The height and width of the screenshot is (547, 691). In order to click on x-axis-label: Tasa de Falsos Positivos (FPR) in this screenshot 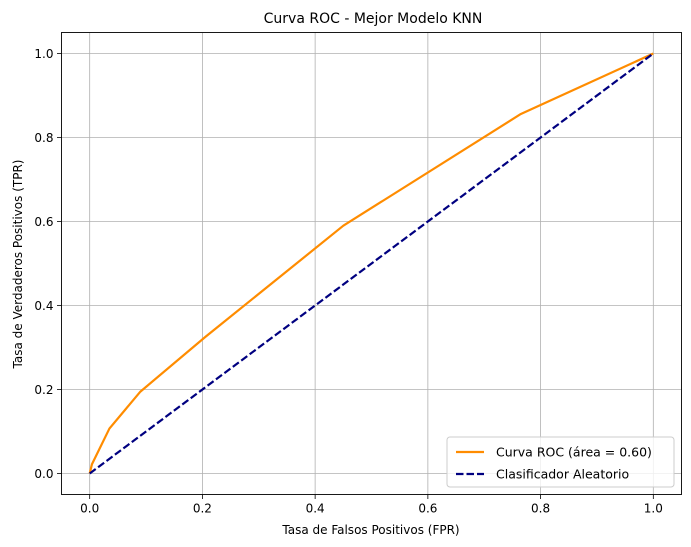, I will do `click(370, 530)`.